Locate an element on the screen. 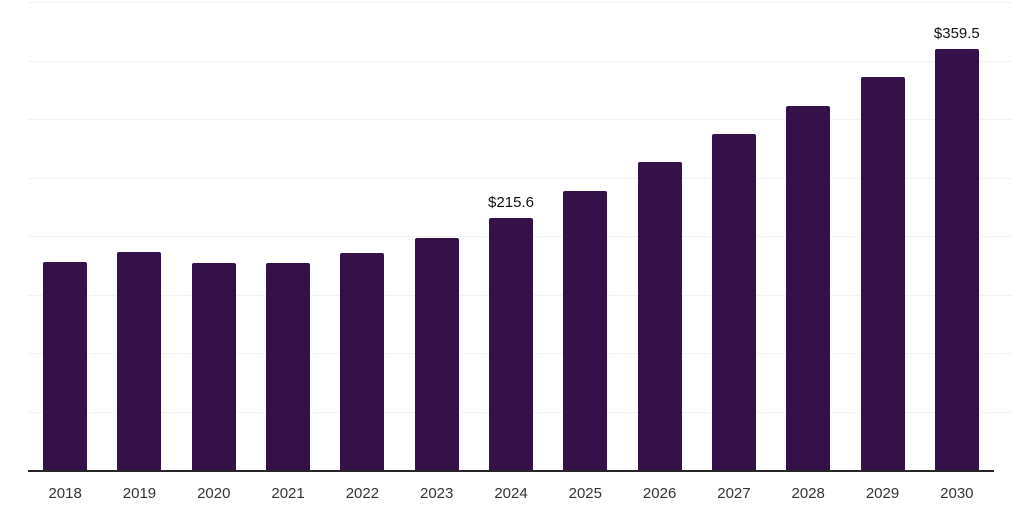 The image size is (1024, 512). x-axis-label-2021: 2021 is located at coordinates (288, 493).